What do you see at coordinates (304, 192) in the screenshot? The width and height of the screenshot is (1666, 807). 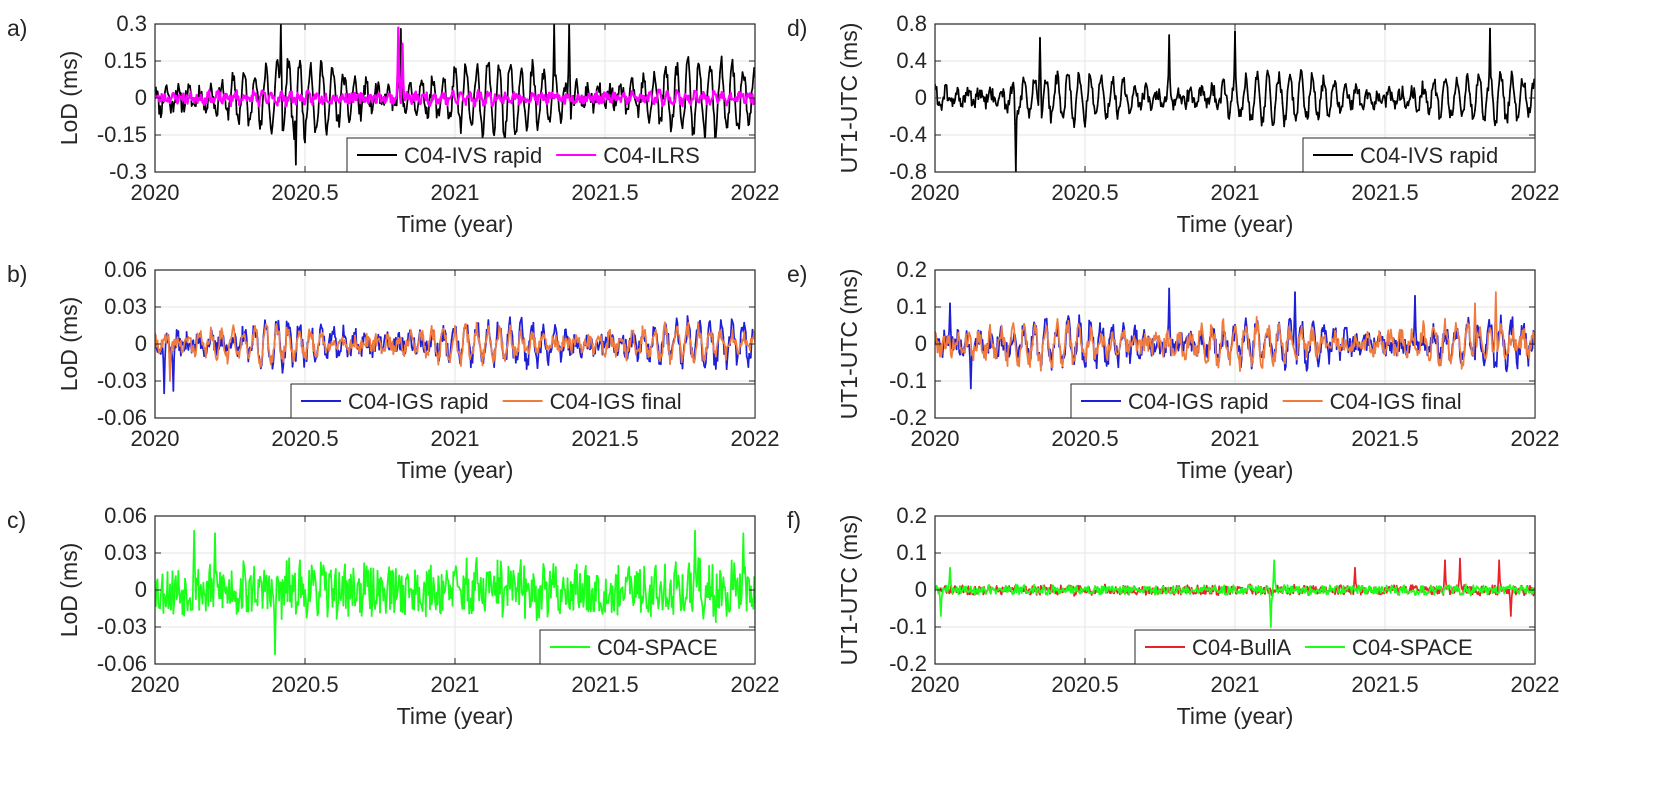 I see `x-tick-label: 2020.5` at bounding box center [304, 192].